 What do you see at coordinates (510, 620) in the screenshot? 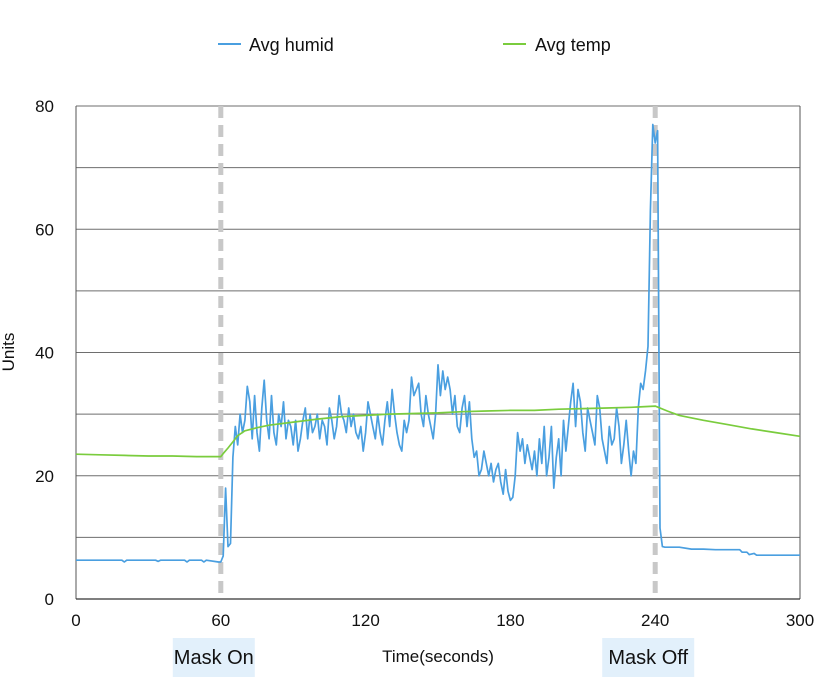
I see `x-tick-label-180: 180` at bounding box center [510, 620].